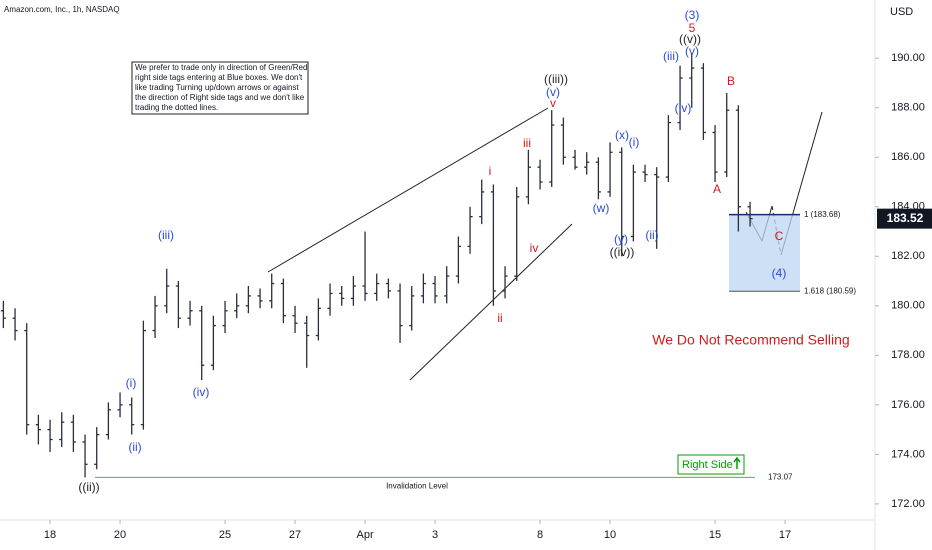 Image resolution: width=932 pixels, height=550 pixels. What do you see at coordinates (176, 107) in the screenshot?
I see `note-line: trading the dotted lines.` at bounding box center [176, 107].